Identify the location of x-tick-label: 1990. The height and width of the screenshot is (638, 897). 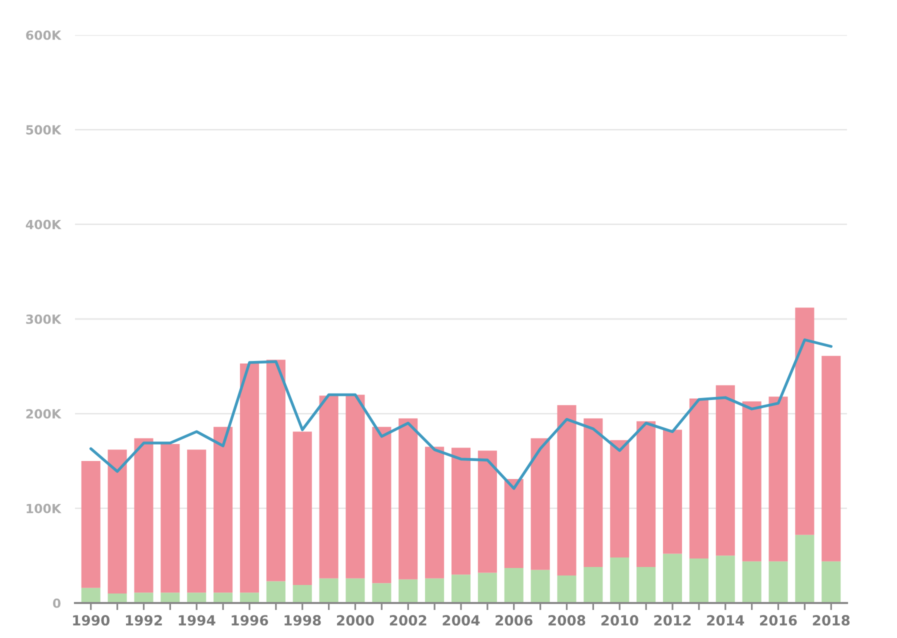
(91, 620).